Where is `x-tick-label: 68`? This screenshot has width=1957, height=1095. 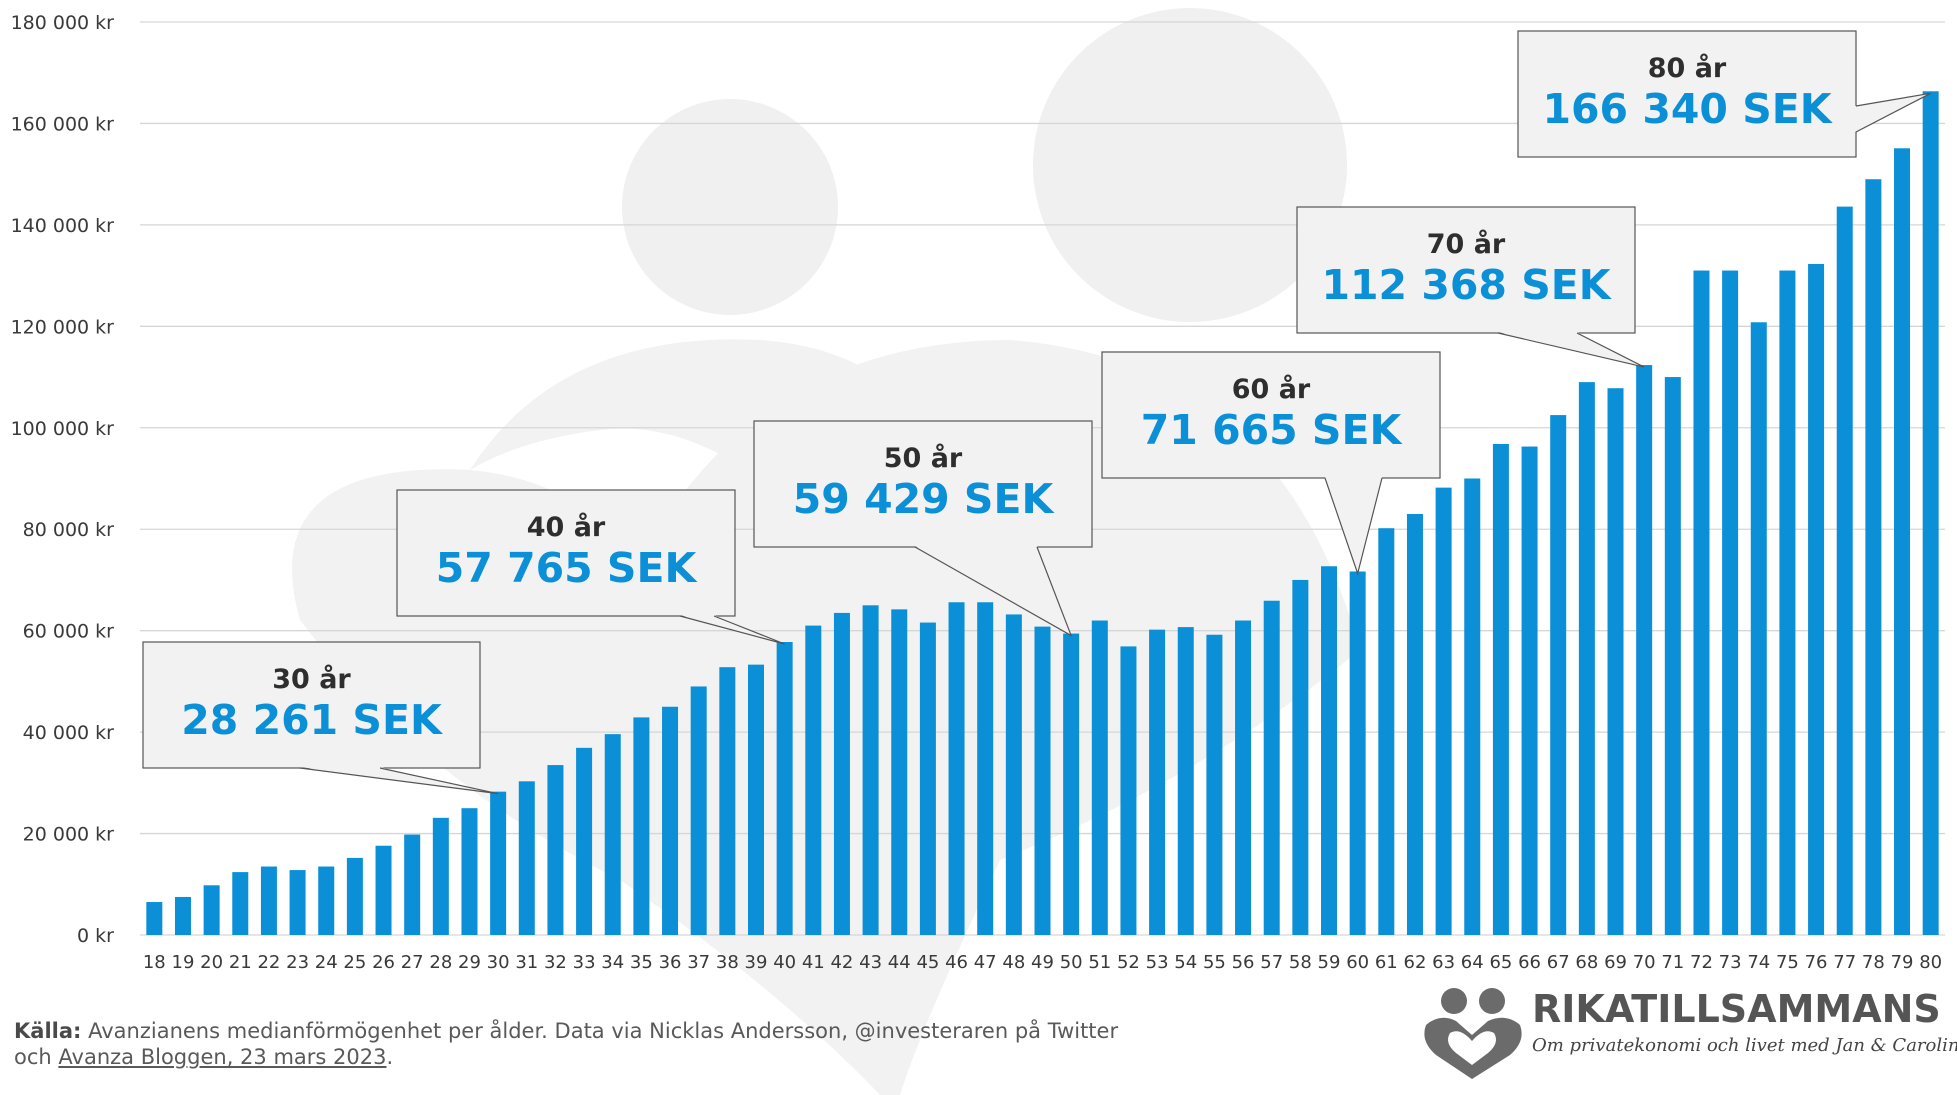 x-tick-label: 68 is located at coordinates (1586, 962).